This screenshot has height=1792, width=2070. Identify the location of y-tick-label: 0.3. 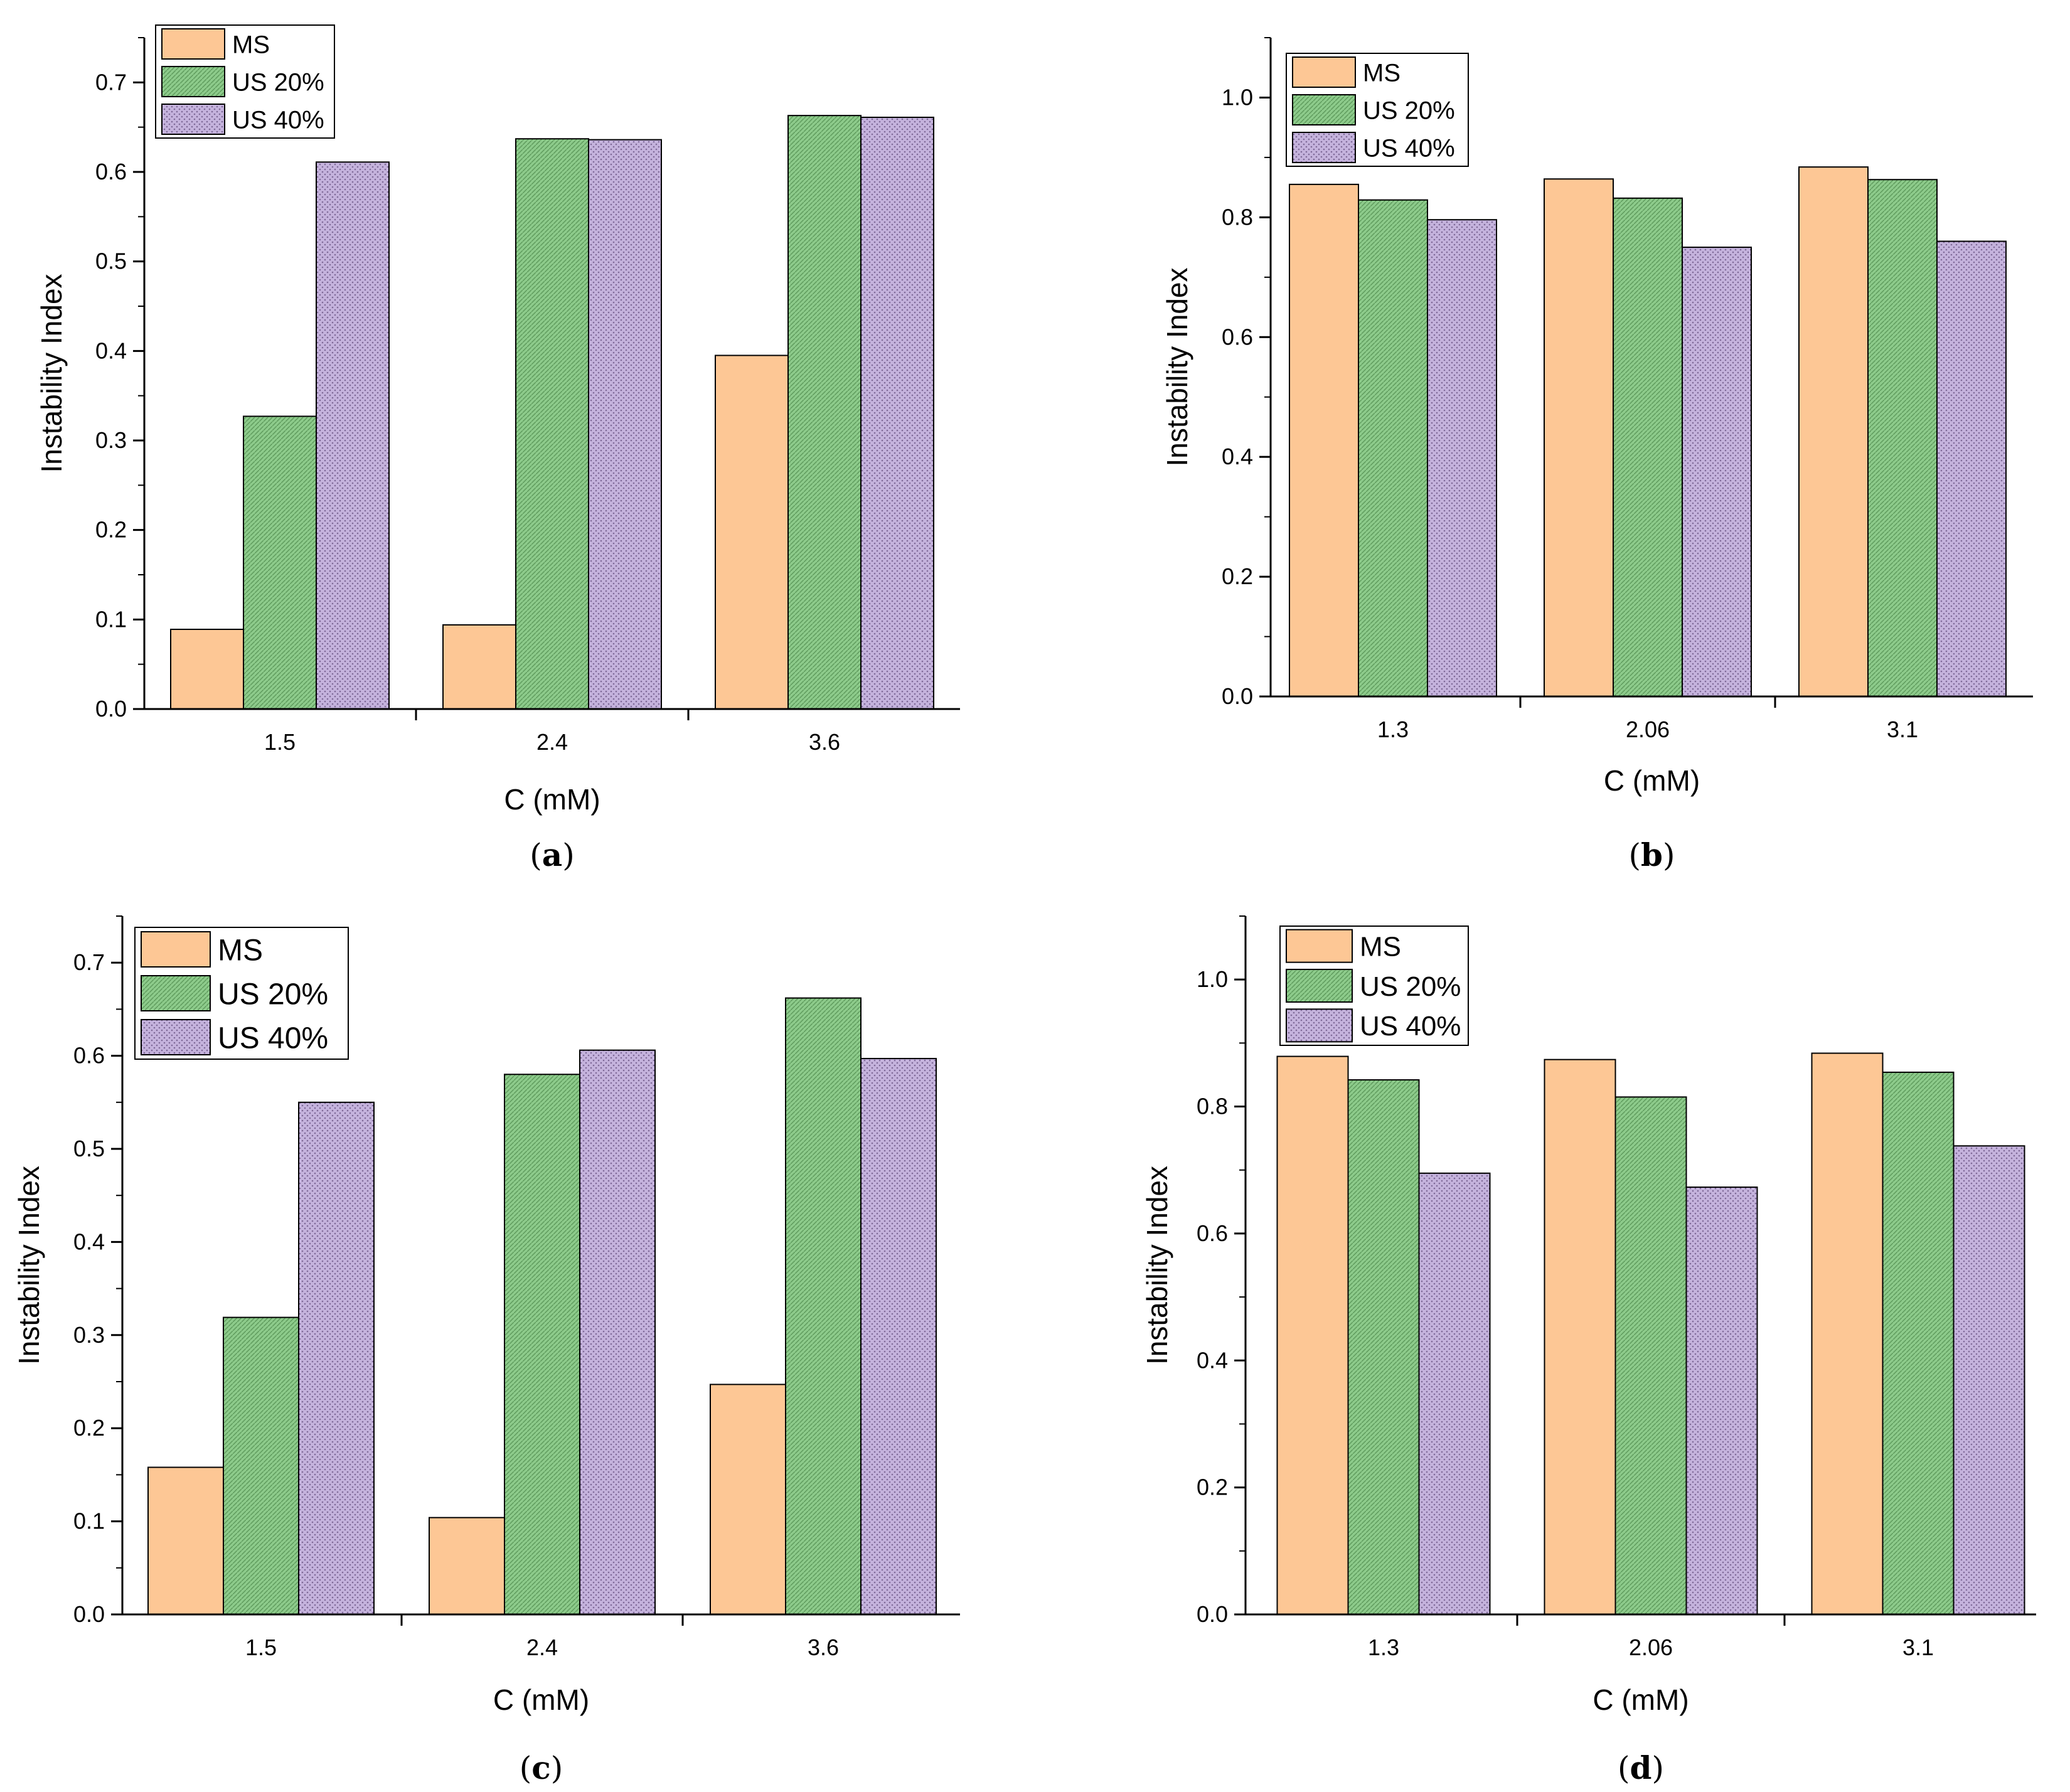
(89, 1335).